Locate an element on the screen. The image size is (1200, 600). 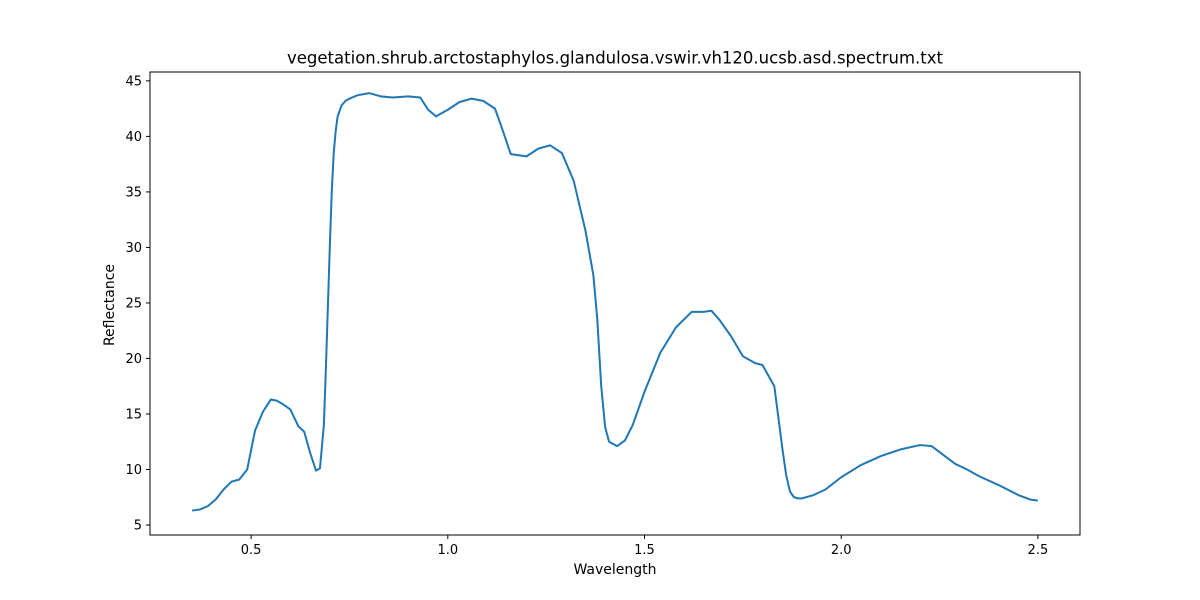
y-tick-label: 15 is located at coordinates (133, 414).